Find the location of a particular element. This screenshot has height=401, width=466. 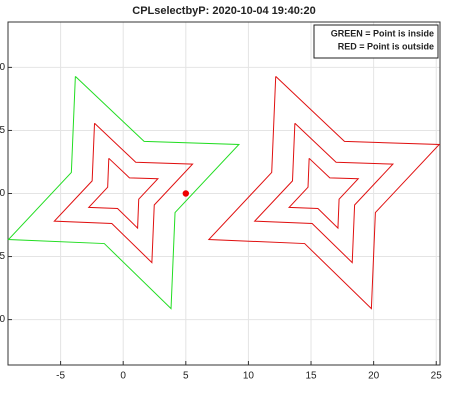

x-tick-label: 10 is located at coordinates (249, 376).